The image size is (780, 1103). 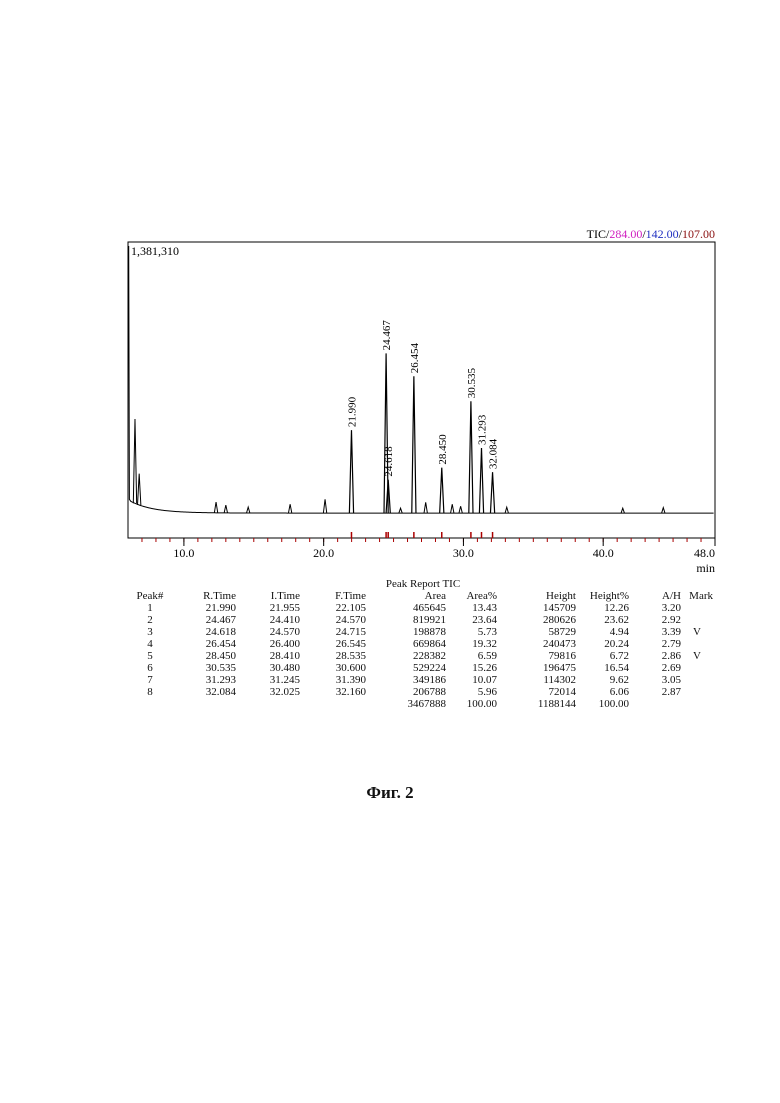 I want to click on cell-ftime: 30.600, so click(x=333, y=668).